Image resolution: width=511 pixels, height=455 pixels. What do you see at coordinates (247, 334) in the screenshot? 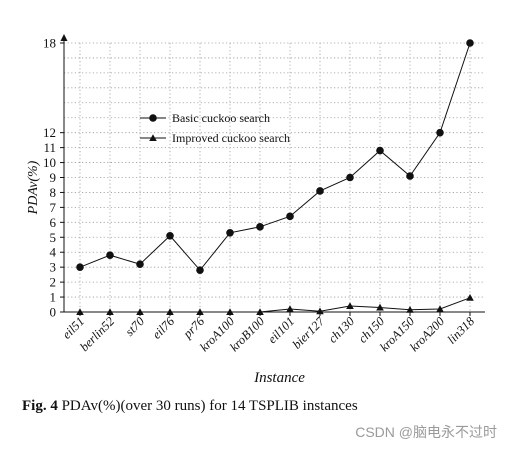
I see `x-tick-label: kroB100` at bounding box center [247, 334].